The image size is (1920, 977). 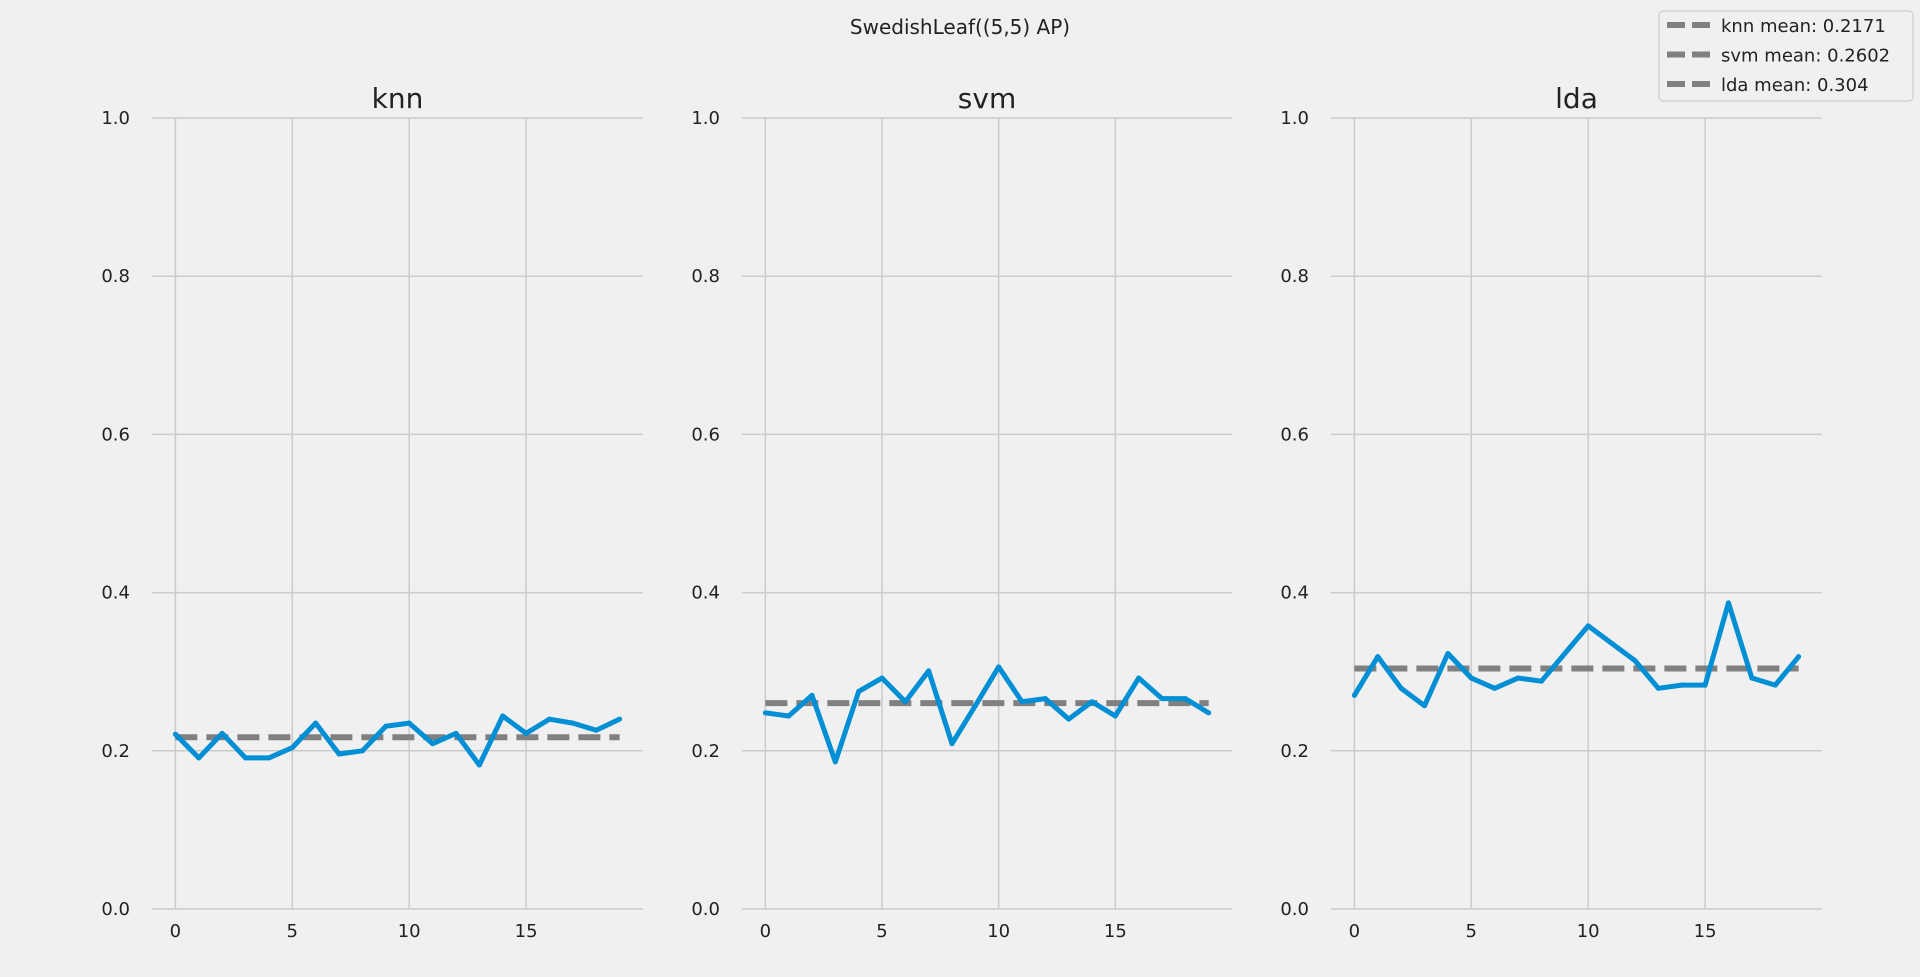 What do you see at coordinates (987, 98) in the screenshot?
I see `panel-title: svm` at bounding box center [987, 98].